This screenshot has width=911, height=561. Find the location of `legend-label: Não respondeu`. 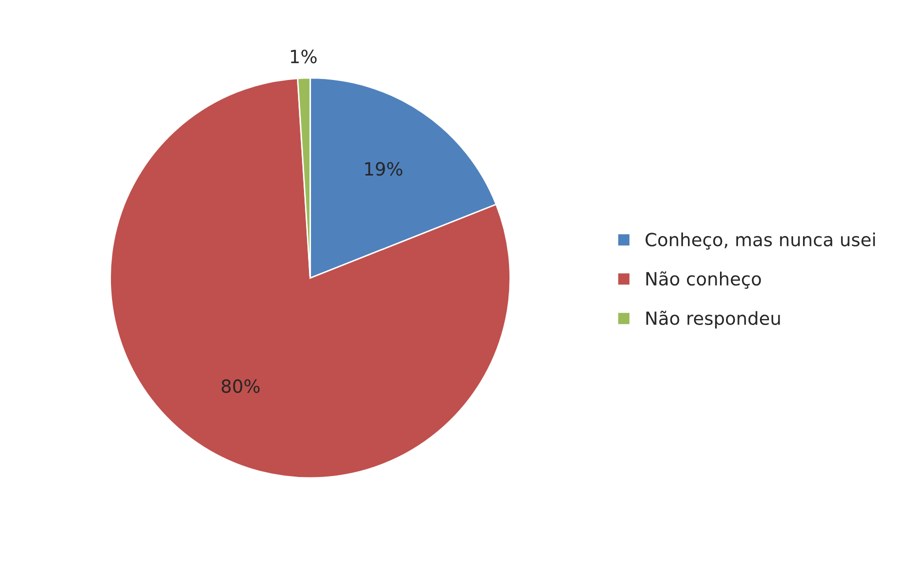

legend-label: Não respondeu is located at coordinates (713, 319).